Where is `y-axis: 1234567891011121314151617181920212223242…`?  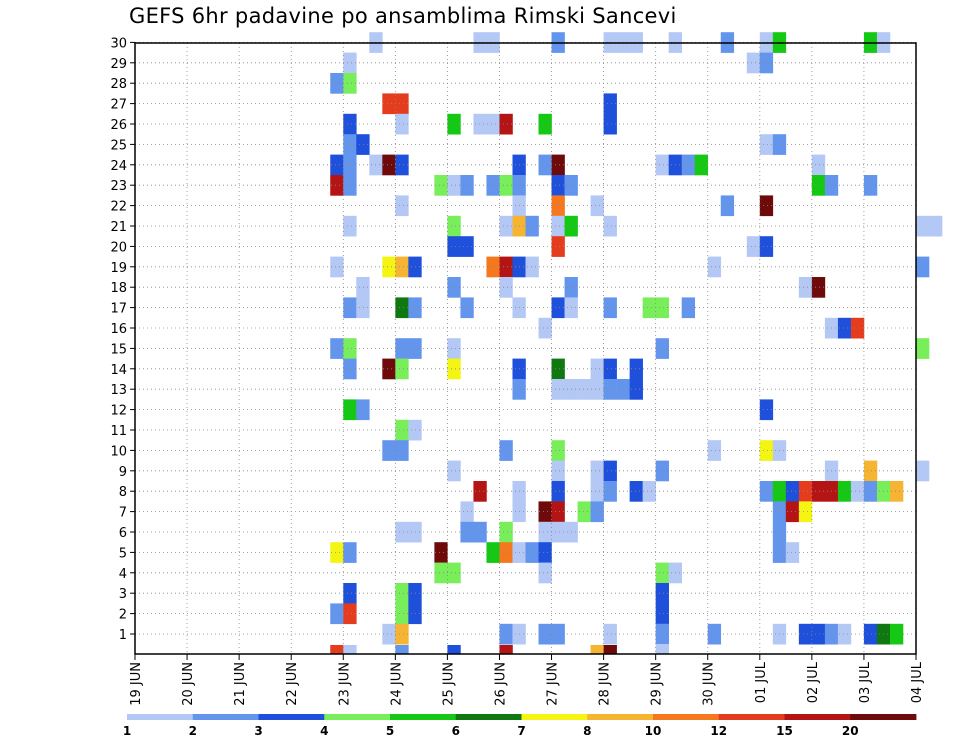 y-axis: 1234567891011121314151617181920212223242… is located at coordinates (122, 339).